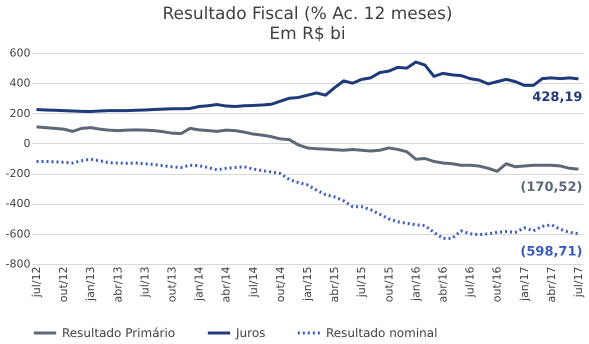 This screenshot has height=344, width=589. I want to click on x-tick-label: jan/13, so click(91, 284).